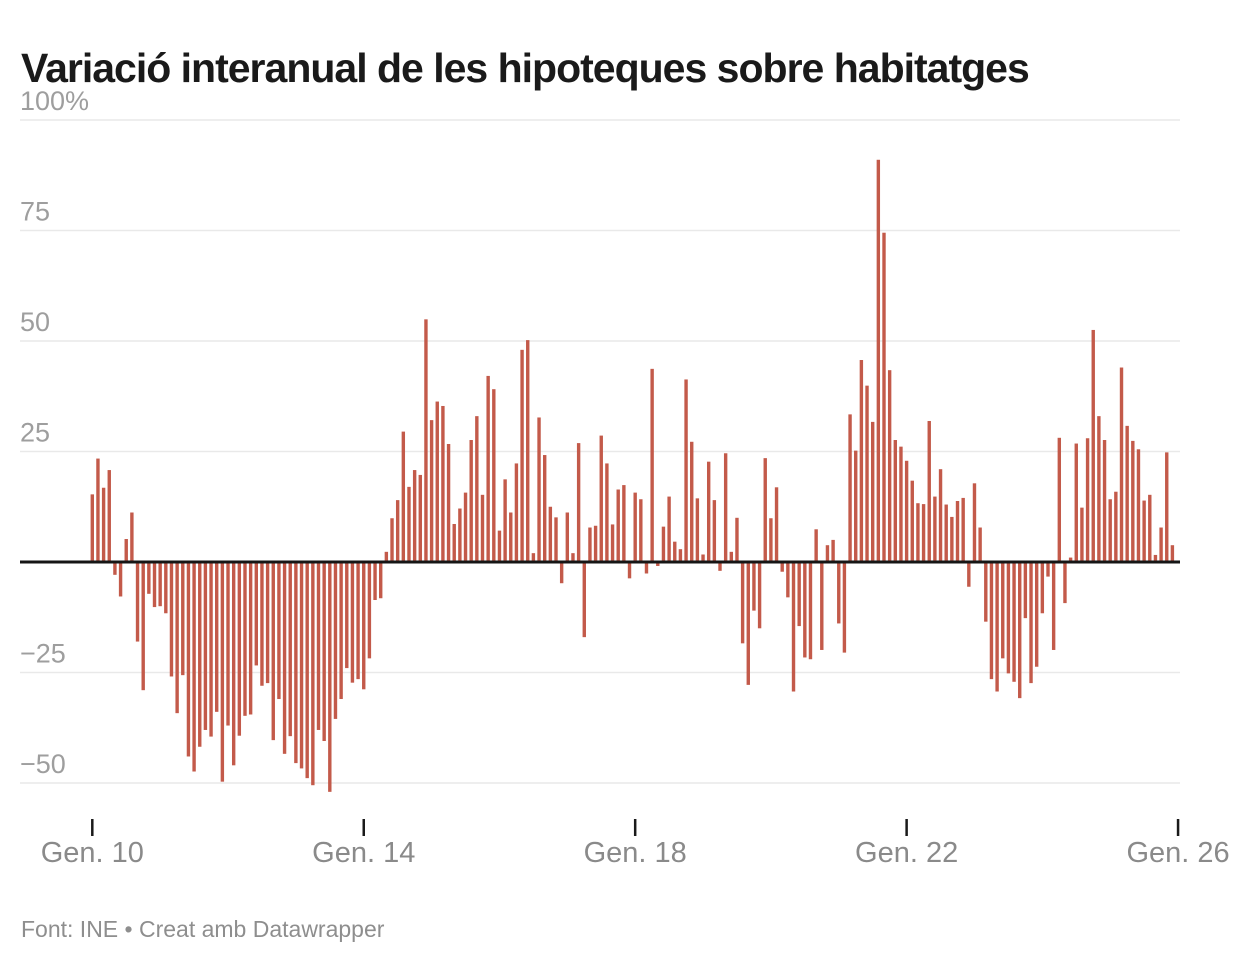 This screenshot has width=1240, height=964. Describe the element at coordinates (203, 929) in the screenshot. I see `source-attribution: Font: INE • Creat amb Datawrapper` at that location.